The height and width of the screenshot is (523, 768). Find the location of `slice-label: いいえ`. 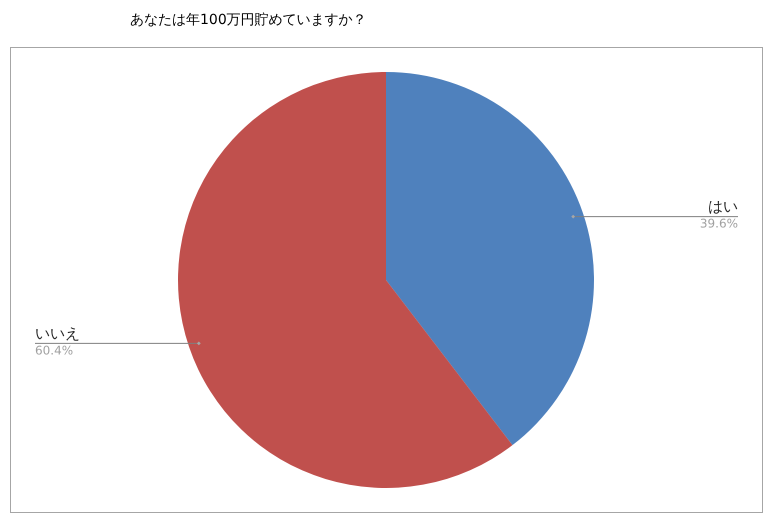

slice-label: いいえ is located at coordinates (57, 333).